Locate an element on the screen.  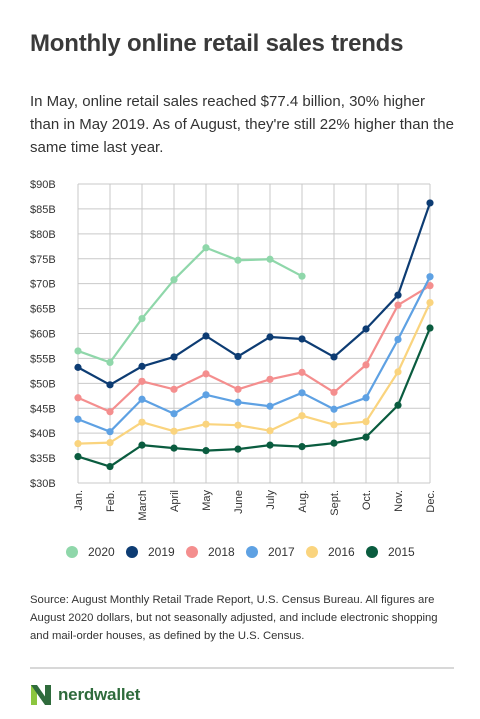
legend-label: 2015 is located at coordinates (401, 552).